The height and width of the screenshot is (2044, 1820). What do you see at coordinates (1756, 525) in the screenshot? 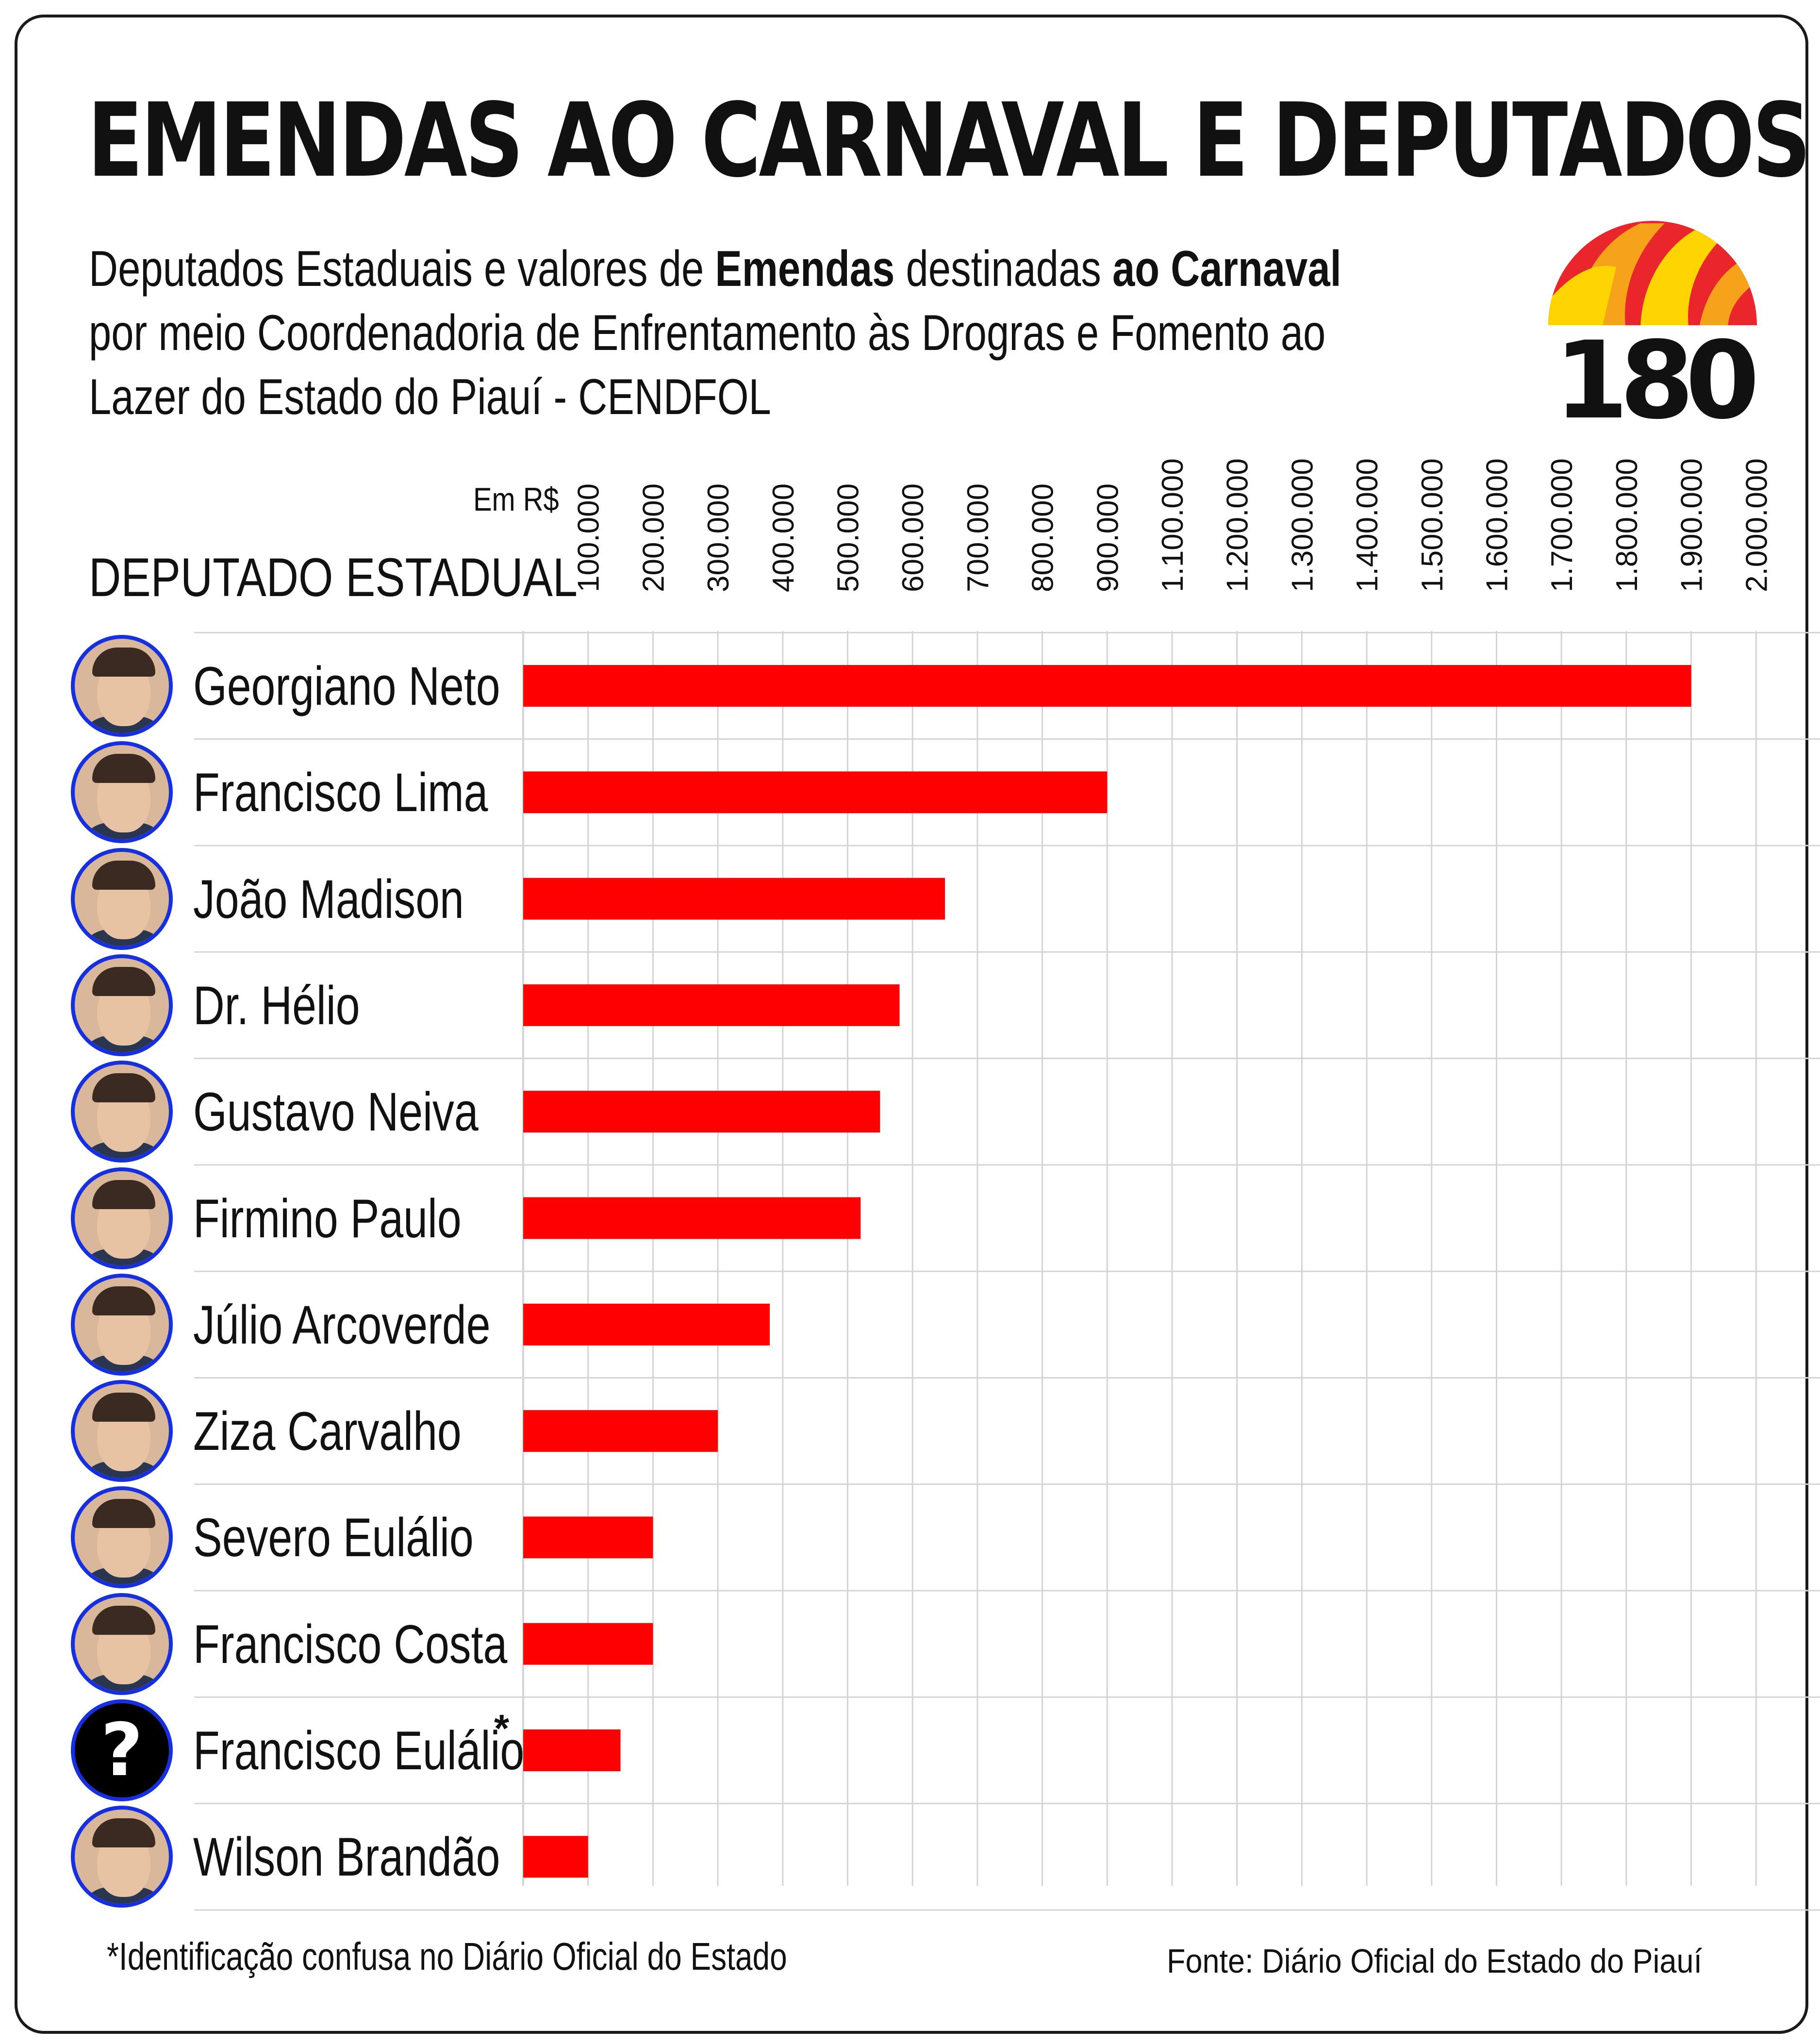
I see `x-tick-label: 2.000.000` at bounding box center [1756, 525].